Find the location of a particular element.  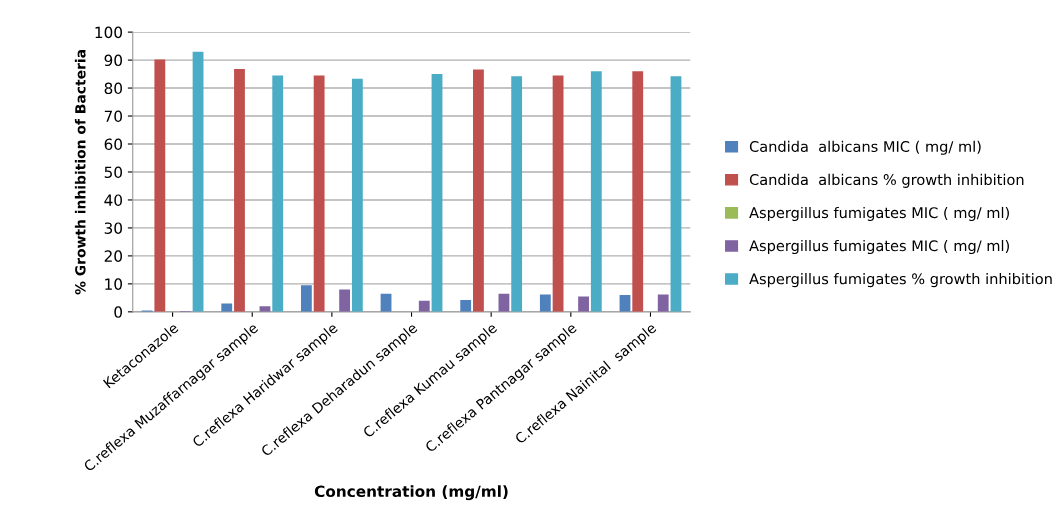

y-tick-label: 90 is located at coordinates (113, 60).